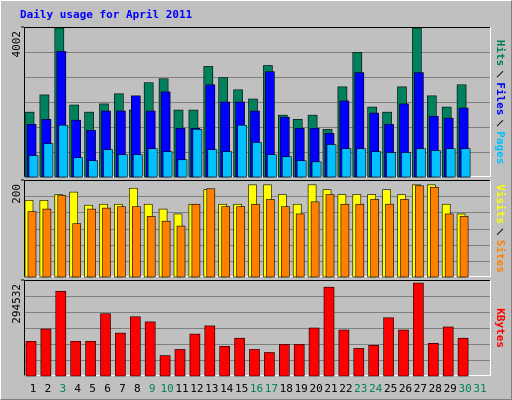  Describe the element at coordinates (16, 304) in the screenshot. I see `y-tick-label: 294532` at that location.